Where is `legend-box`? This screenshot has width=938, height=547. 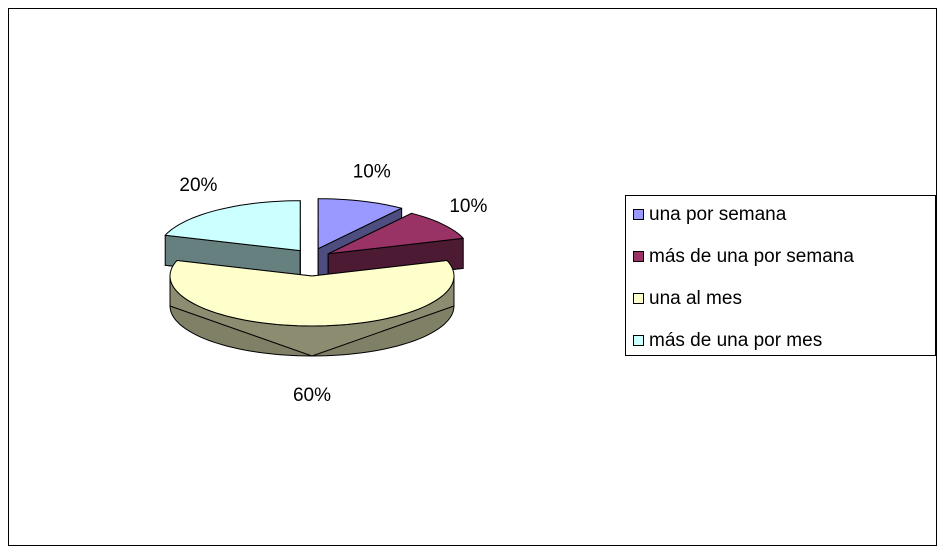
legend-box is located at coordinates (780, 275).